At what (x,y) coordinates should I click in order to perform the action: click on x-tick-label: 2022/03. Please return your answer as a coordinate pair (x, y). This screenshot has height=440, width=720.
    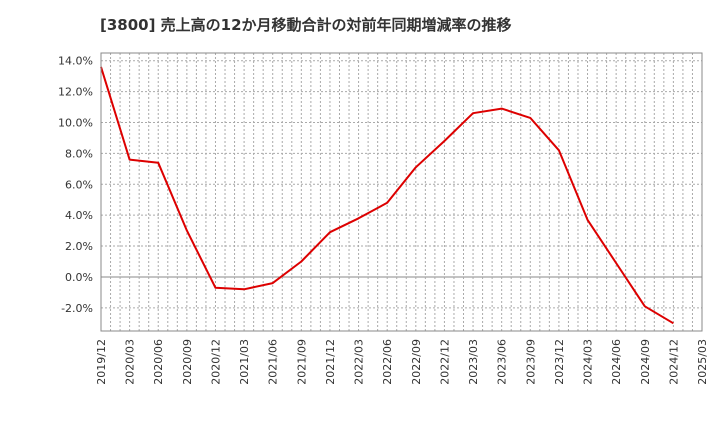
    Looking at the image, I should click on (359, 362).